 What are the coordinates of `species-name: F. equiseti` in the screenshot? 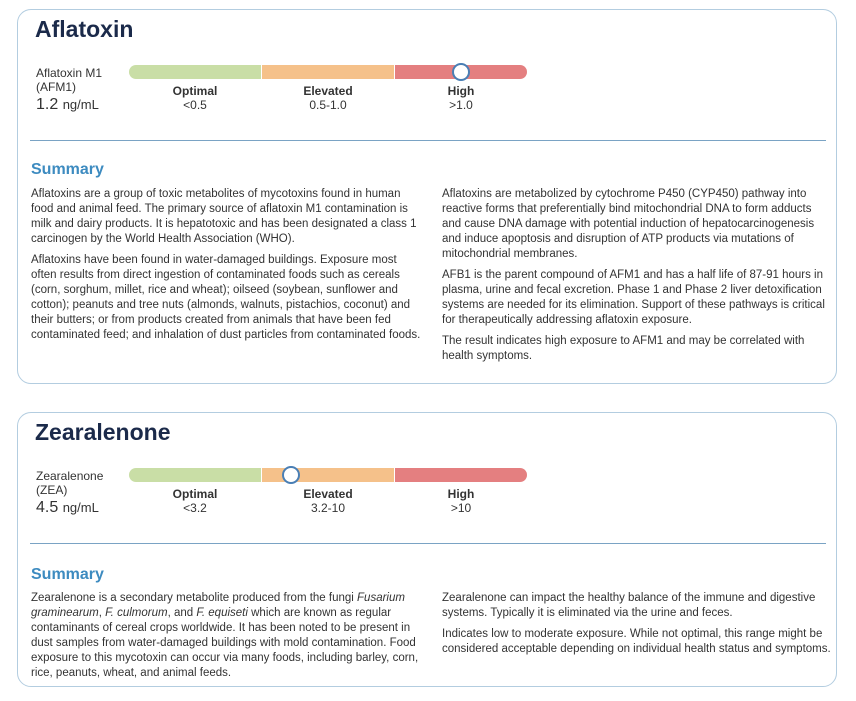 It's located at (222, 613).